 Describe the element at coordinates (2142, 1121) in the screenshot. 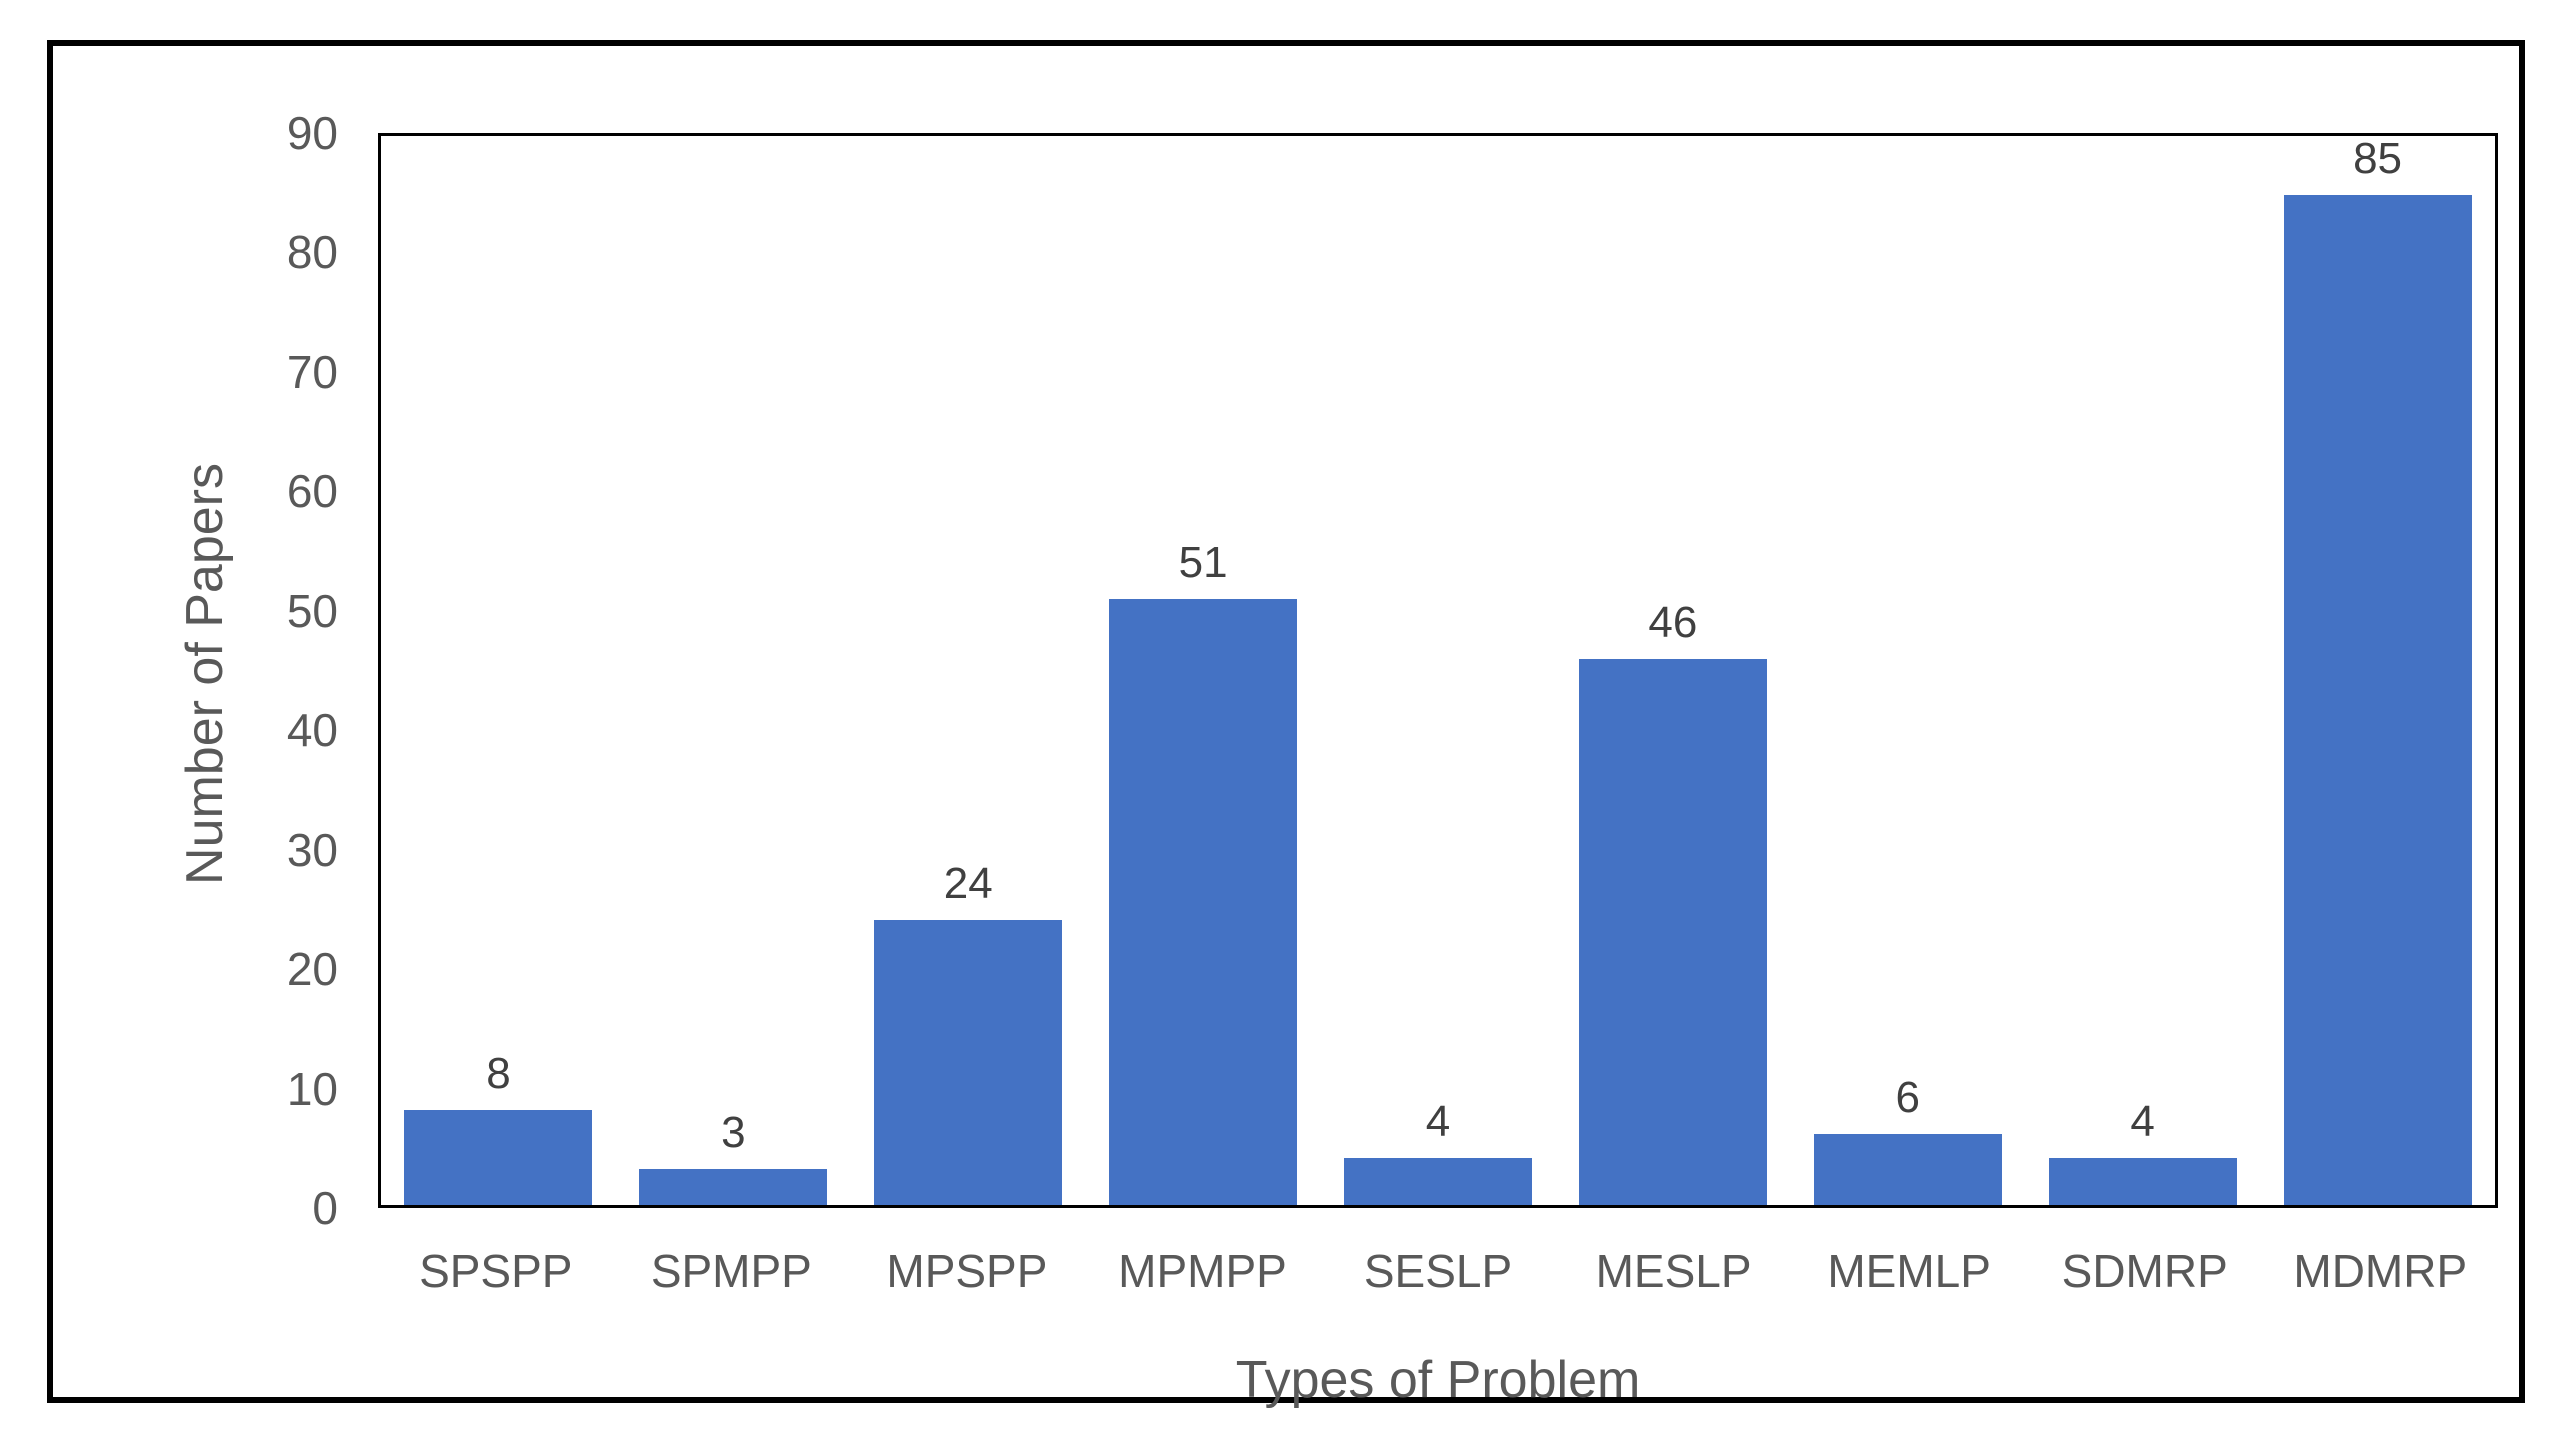

I see `bar-value-label-sdmrp: 4` at that location.